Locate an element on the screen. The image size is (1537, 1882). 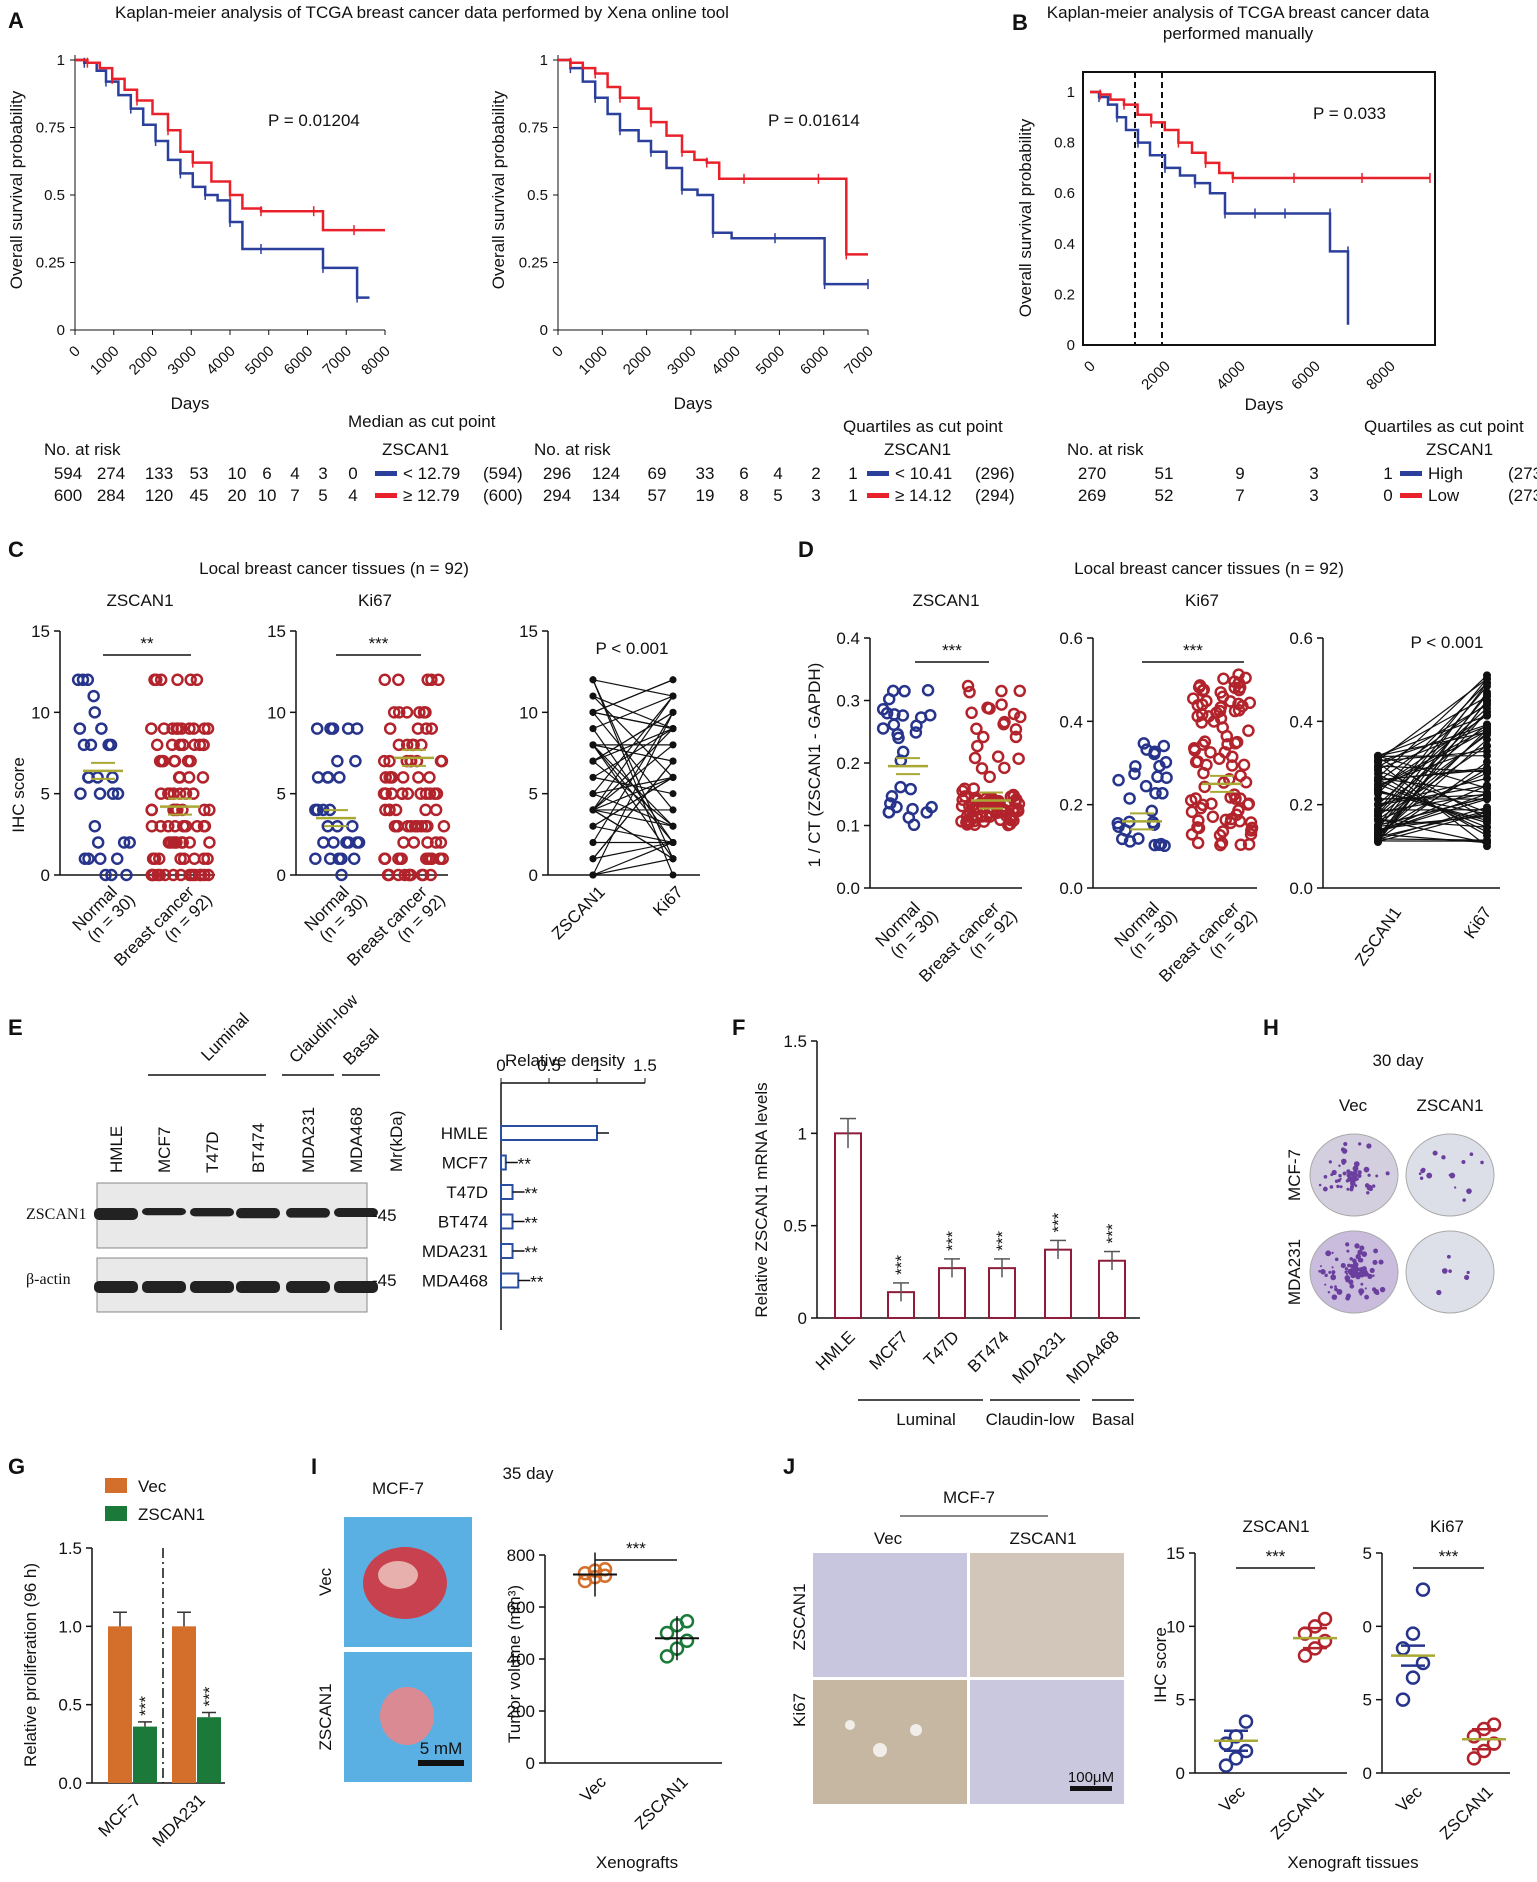
i-ytick-label: 200 is located at coordinates (521, 1711).